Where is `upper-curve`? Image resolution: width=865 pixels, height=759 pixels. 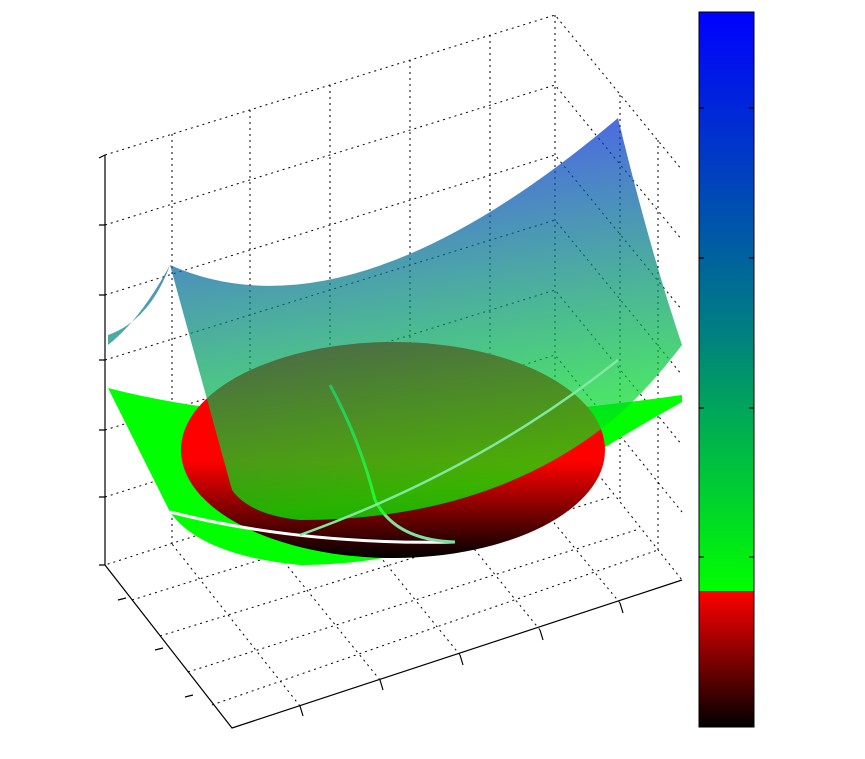 upper-curve is located at coordinates (459, 448).